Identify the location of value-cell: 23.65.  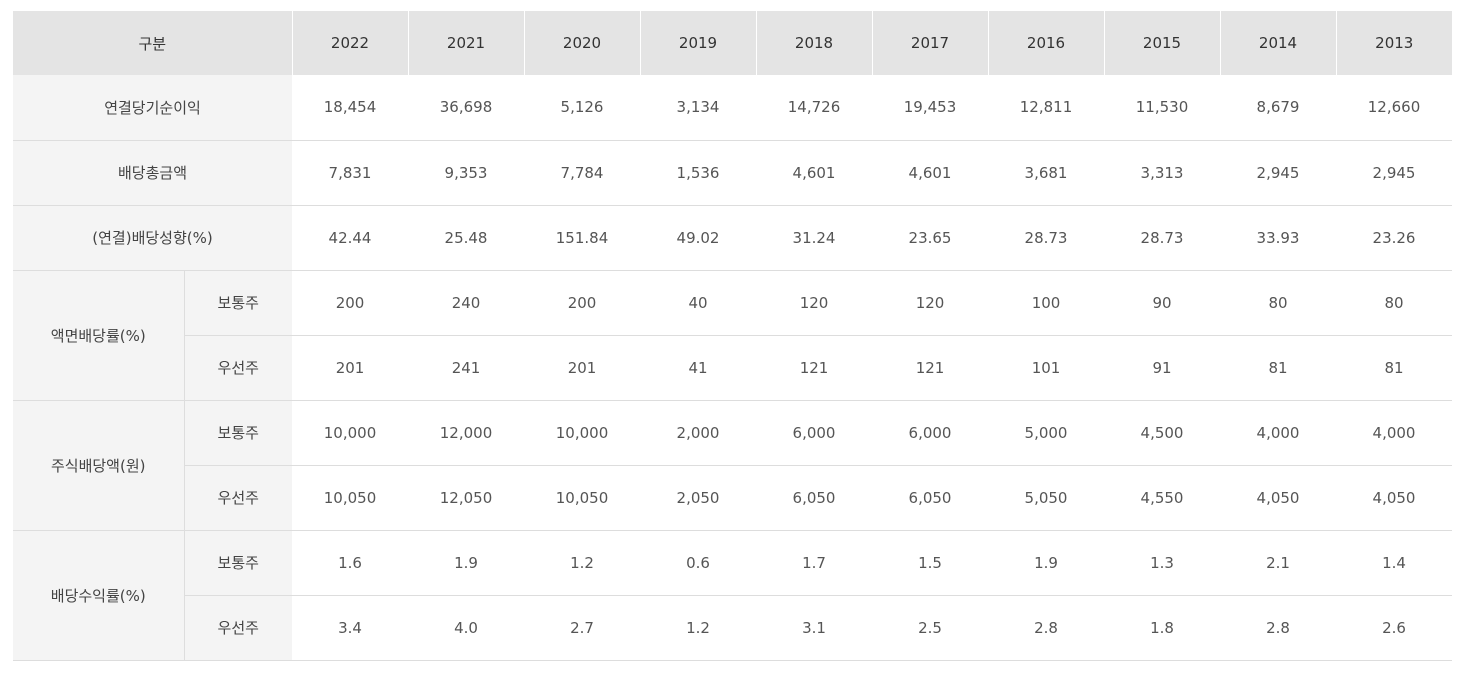
(930, 238).